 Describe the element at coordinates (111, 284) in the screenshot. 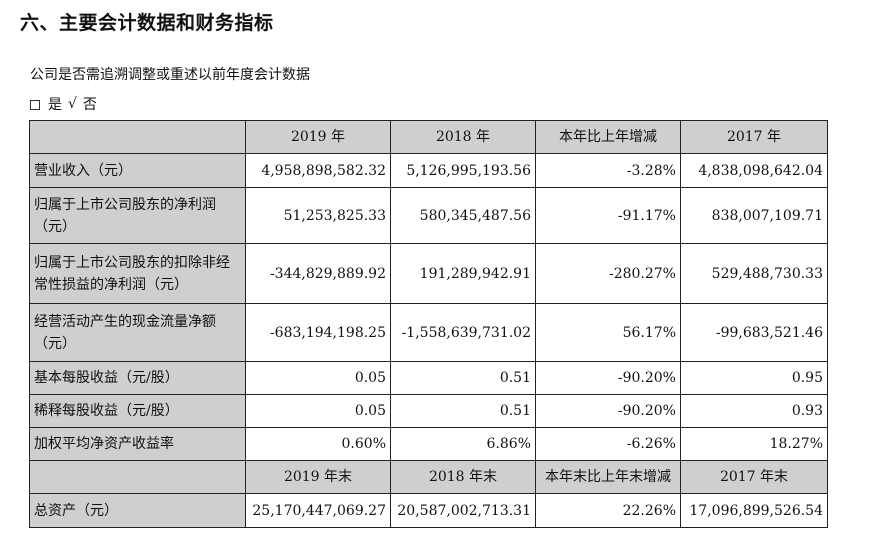

I see `row-label-line: 常性损益的净利润（元）` at that location.